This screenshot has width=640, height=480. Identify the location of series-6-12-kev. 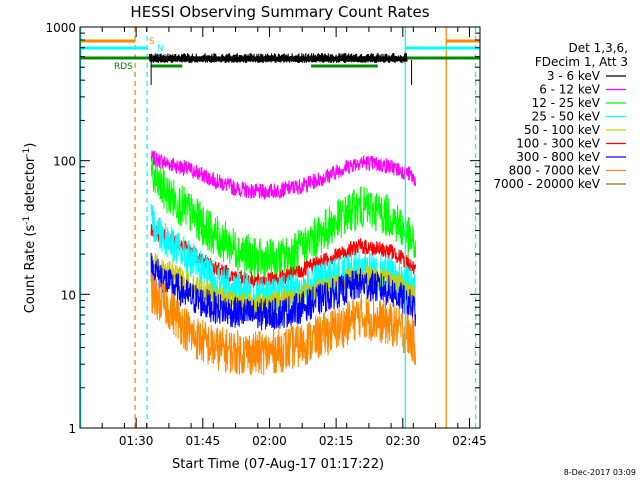
(283, 175).